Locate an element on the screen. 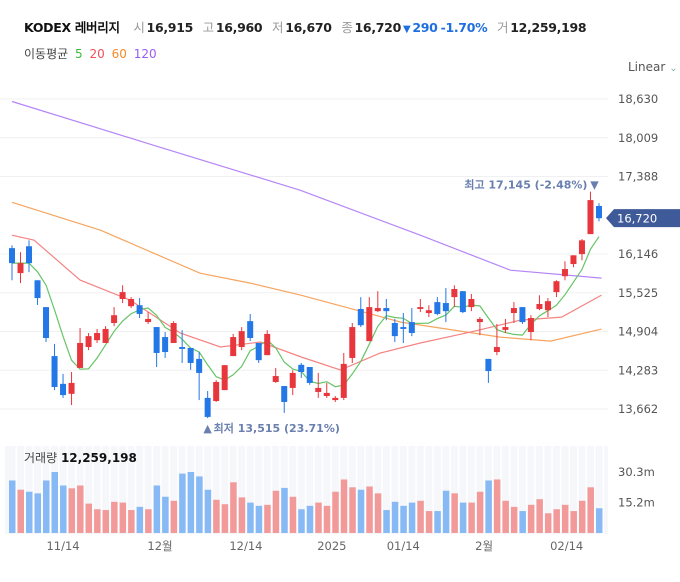  volume-legend-label: 거래량 is located at coordinates (41, 458).